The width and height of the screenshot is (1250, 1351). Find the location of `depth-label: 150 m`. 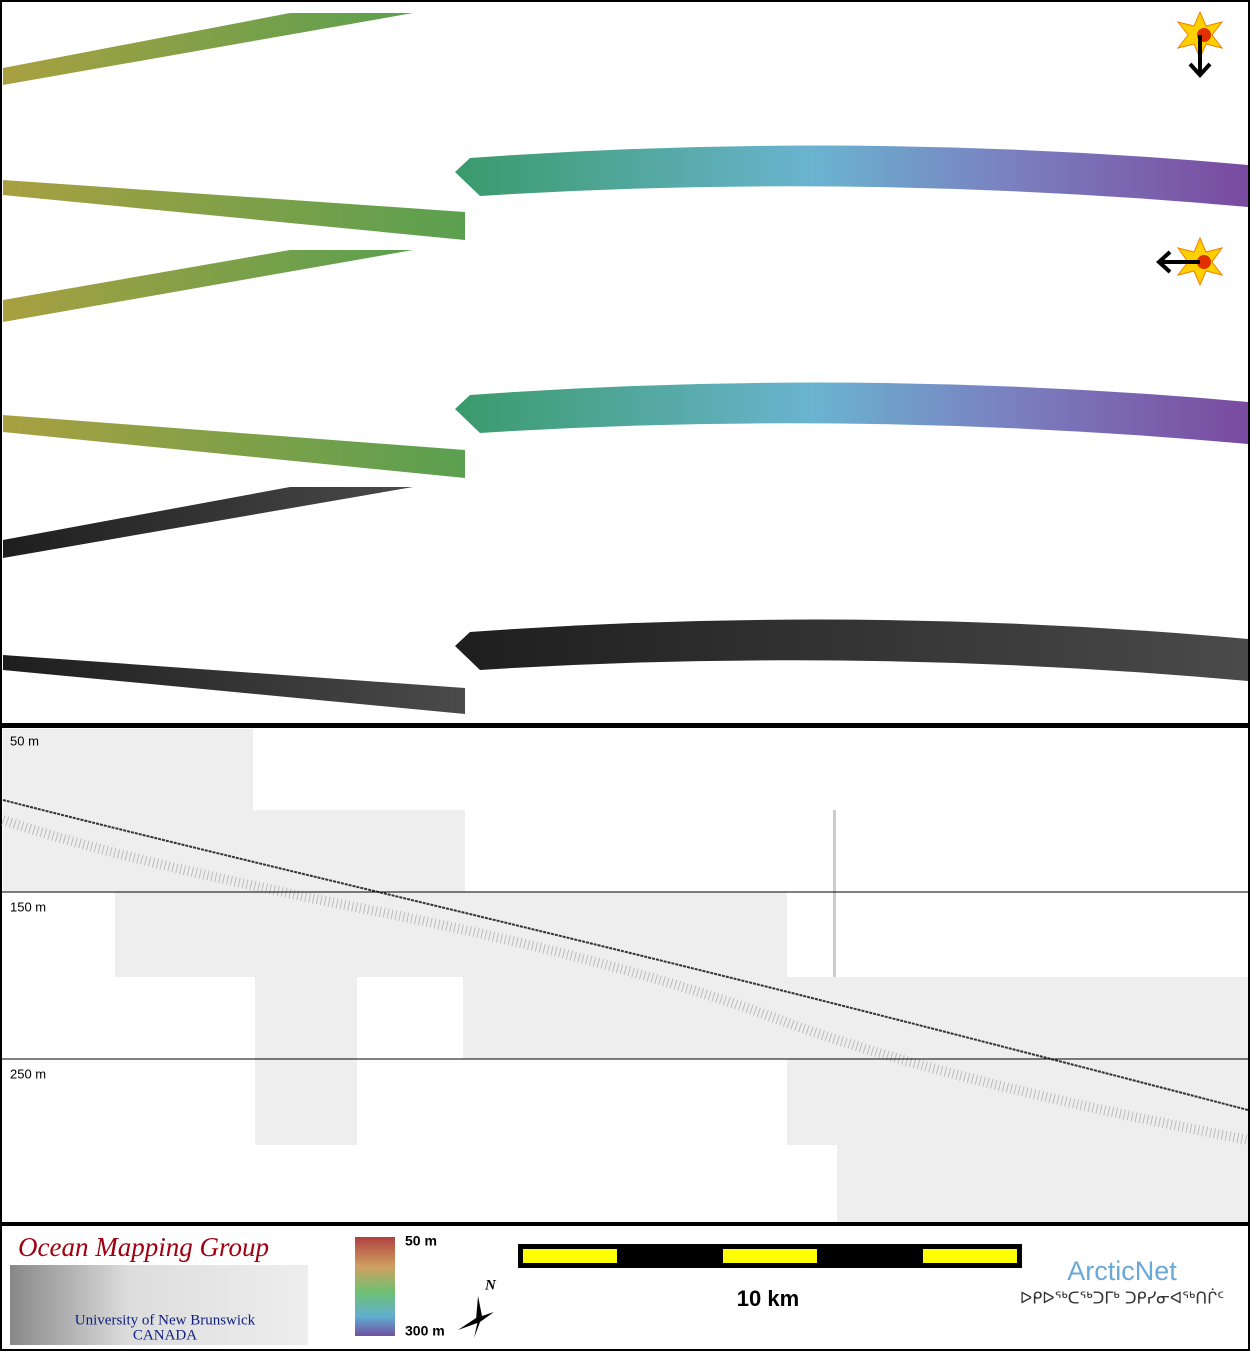

depth-label: 150 m is located at coordinates (28, 906).